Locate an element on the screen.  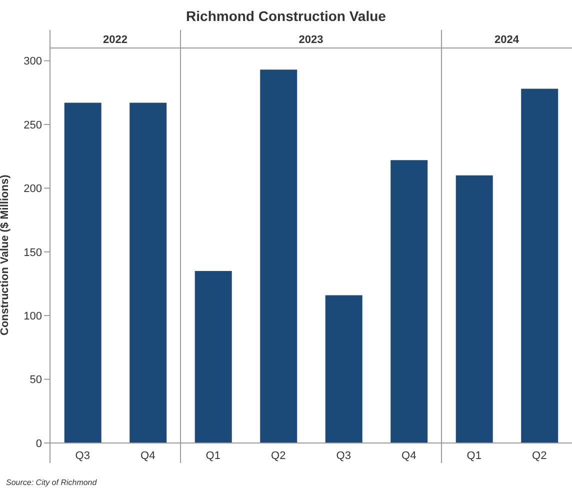
y-axis-title: Construction Value ($ Millions) is located at coordinates (5, 255).